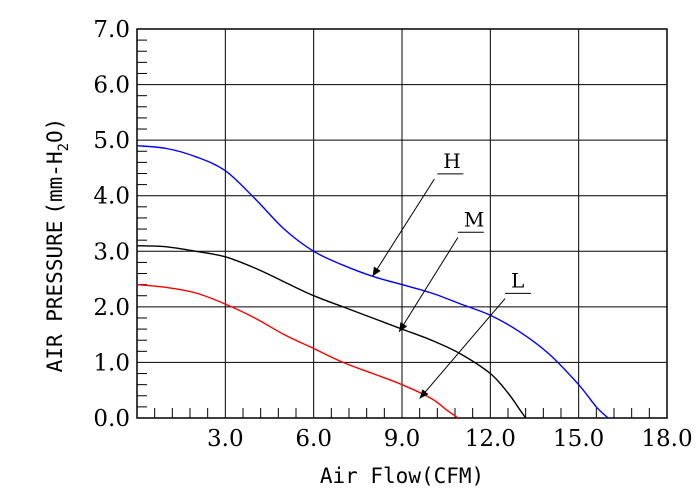  I want to click on series-l-line, so click(297, 351).